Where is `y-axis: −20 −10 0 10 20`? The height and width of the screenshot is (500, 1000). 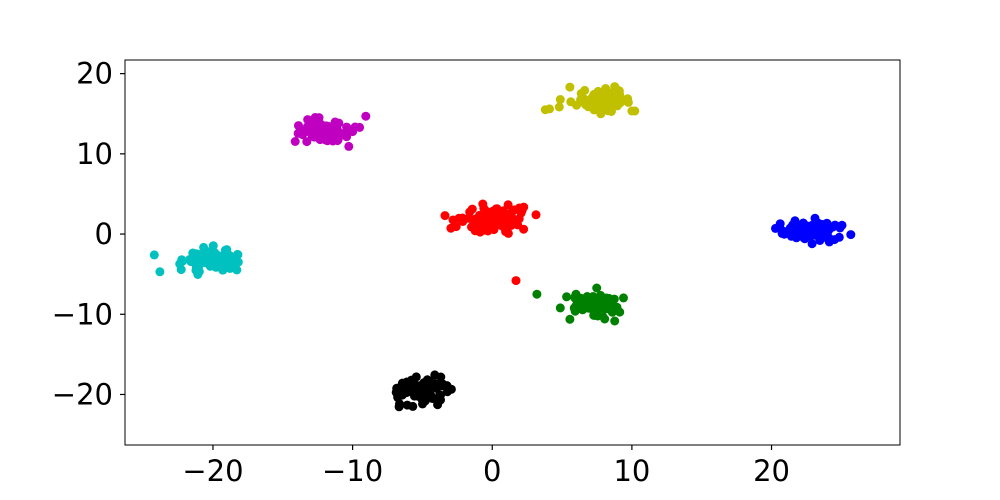
y-axis: −20 −10 0 10 20 is located at coordinates (88, 234).